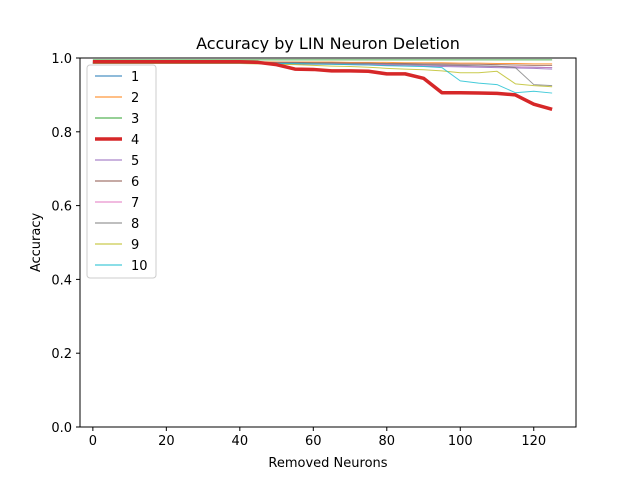  What do you see at coordinates (135, 182) in the screenshot?
I see `legend-label-6: 6` at bounding box center [135, 182].